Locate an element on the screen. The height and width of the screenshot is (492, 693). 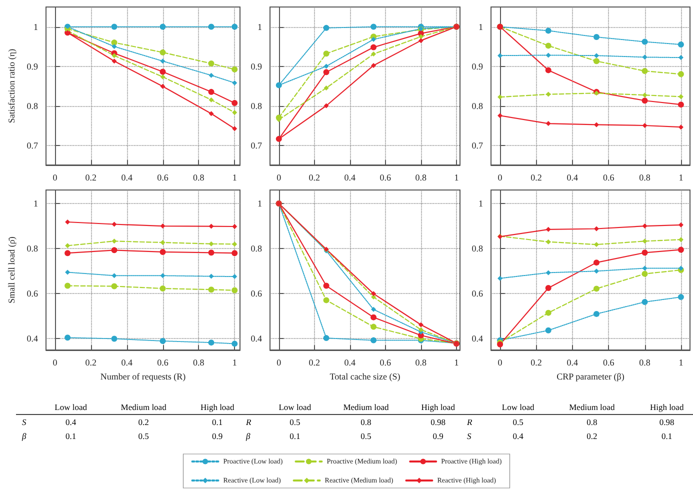
x-axis-title: CRP parameter (β) is located at coordinates (590, 377).